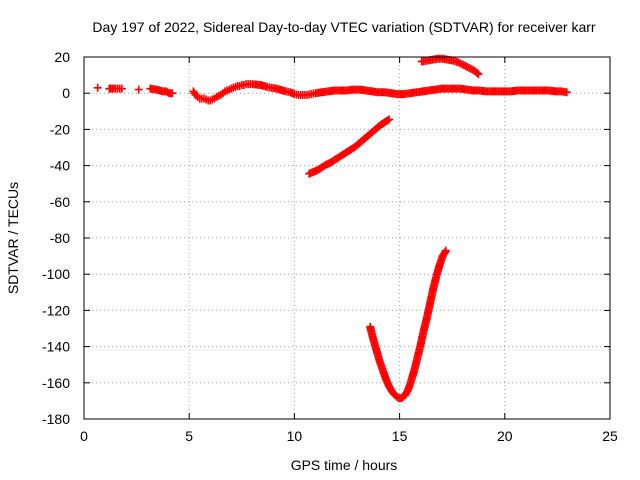 The image size is (640, 480). What do you see at coordinates (56, 310) in the screenshot?
I see `y-tick-label: -120` at bounding box center [56, 310].